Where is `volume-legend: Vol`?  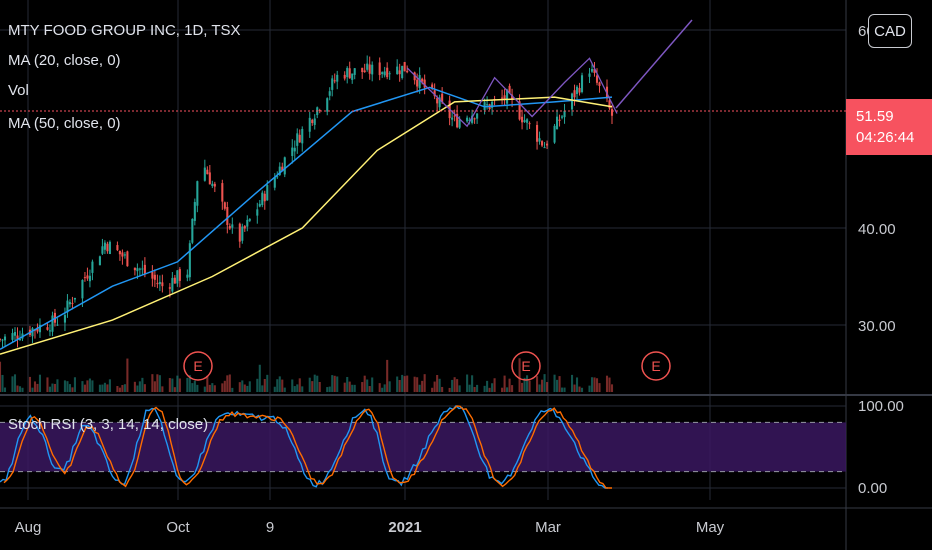
volume-legend: Vol is located at coordinates (18, 90).